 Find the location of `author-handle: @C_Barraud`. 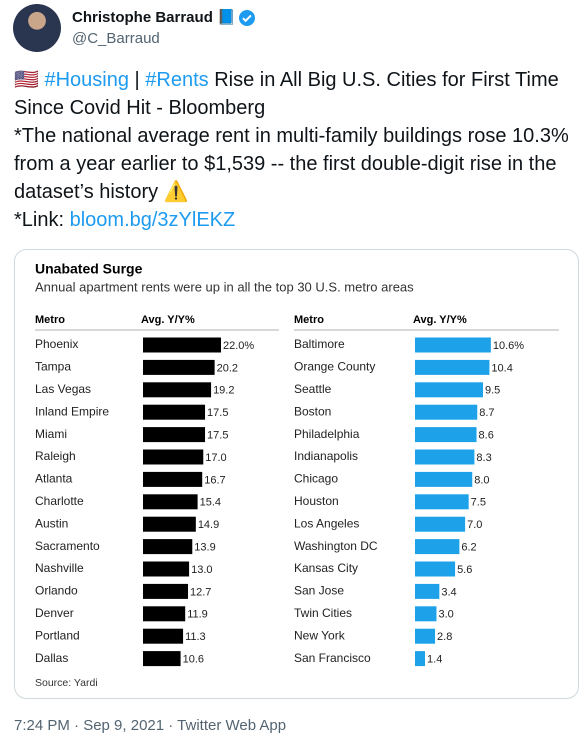

author-handle: @C_Barraud is located at coordinates (116, 38).